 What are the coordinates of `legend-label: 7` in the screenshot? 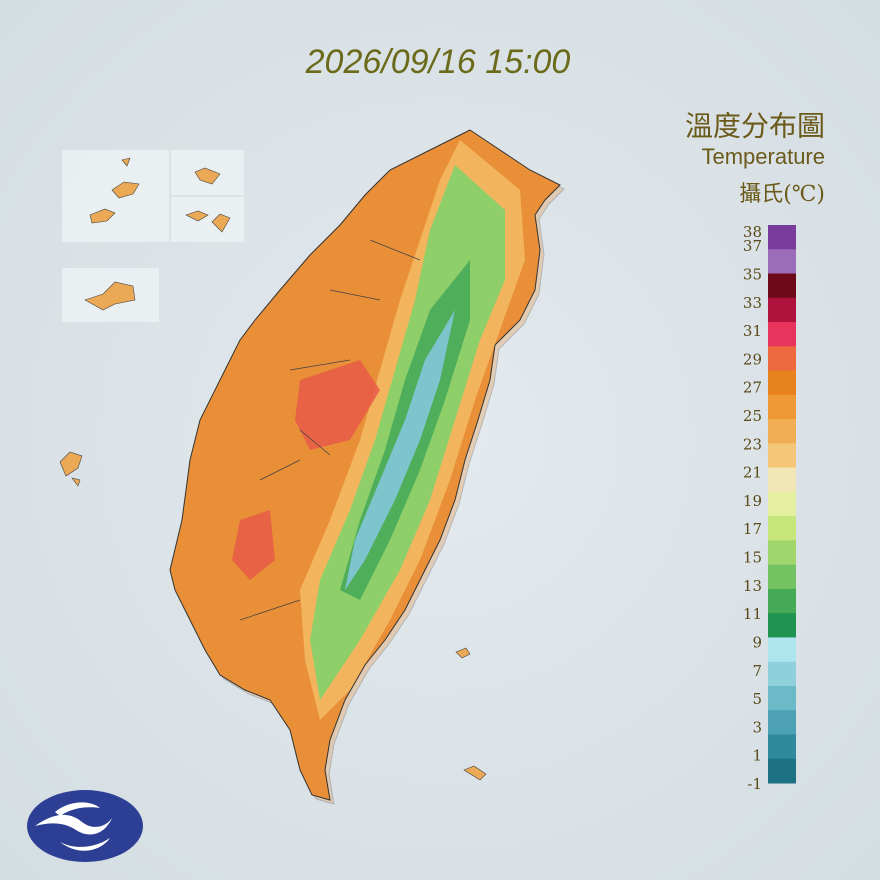 It's located at (757, 671).